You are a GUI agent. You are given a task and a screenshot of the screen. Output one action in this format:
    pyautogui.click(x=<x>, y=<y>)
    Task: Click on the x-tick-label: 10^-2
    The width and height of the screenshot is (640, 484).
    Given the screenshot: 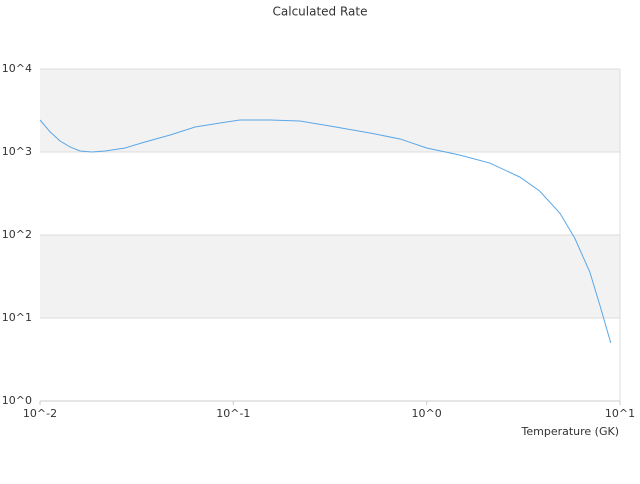 What is the action you would take?
    pyautogui.click(x=40, y=413)
    